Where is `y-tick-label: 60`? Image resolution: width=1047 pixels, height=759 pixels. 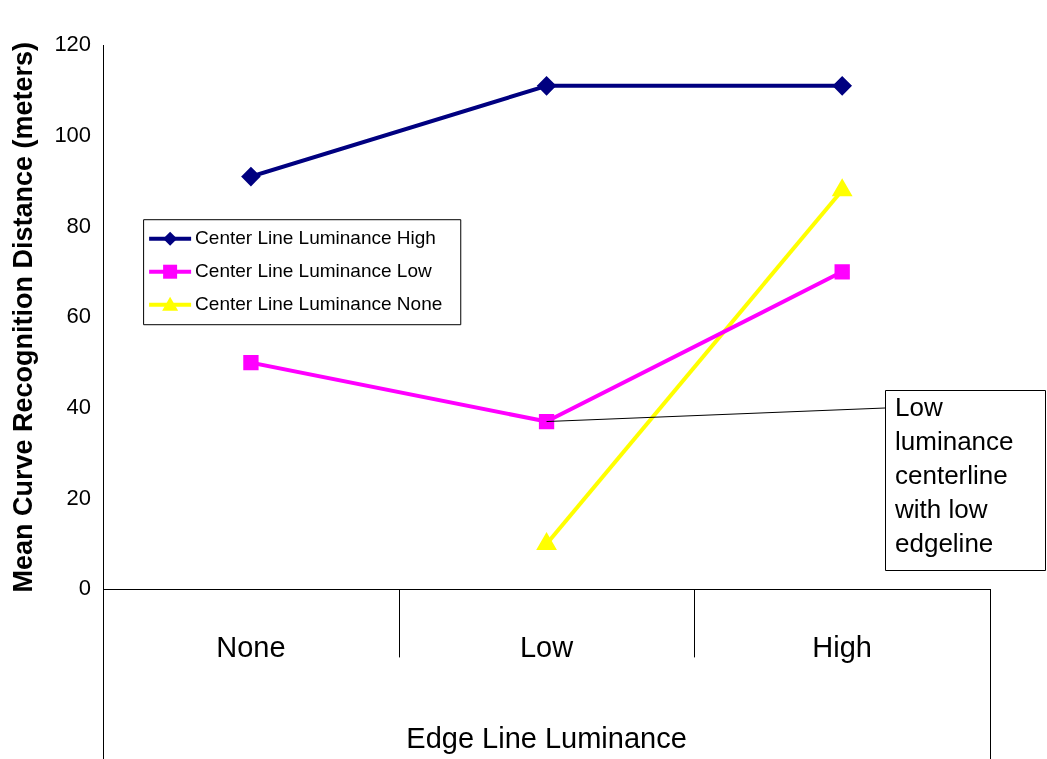 y-tick-label: 60 is located at coordinates (79, 316).